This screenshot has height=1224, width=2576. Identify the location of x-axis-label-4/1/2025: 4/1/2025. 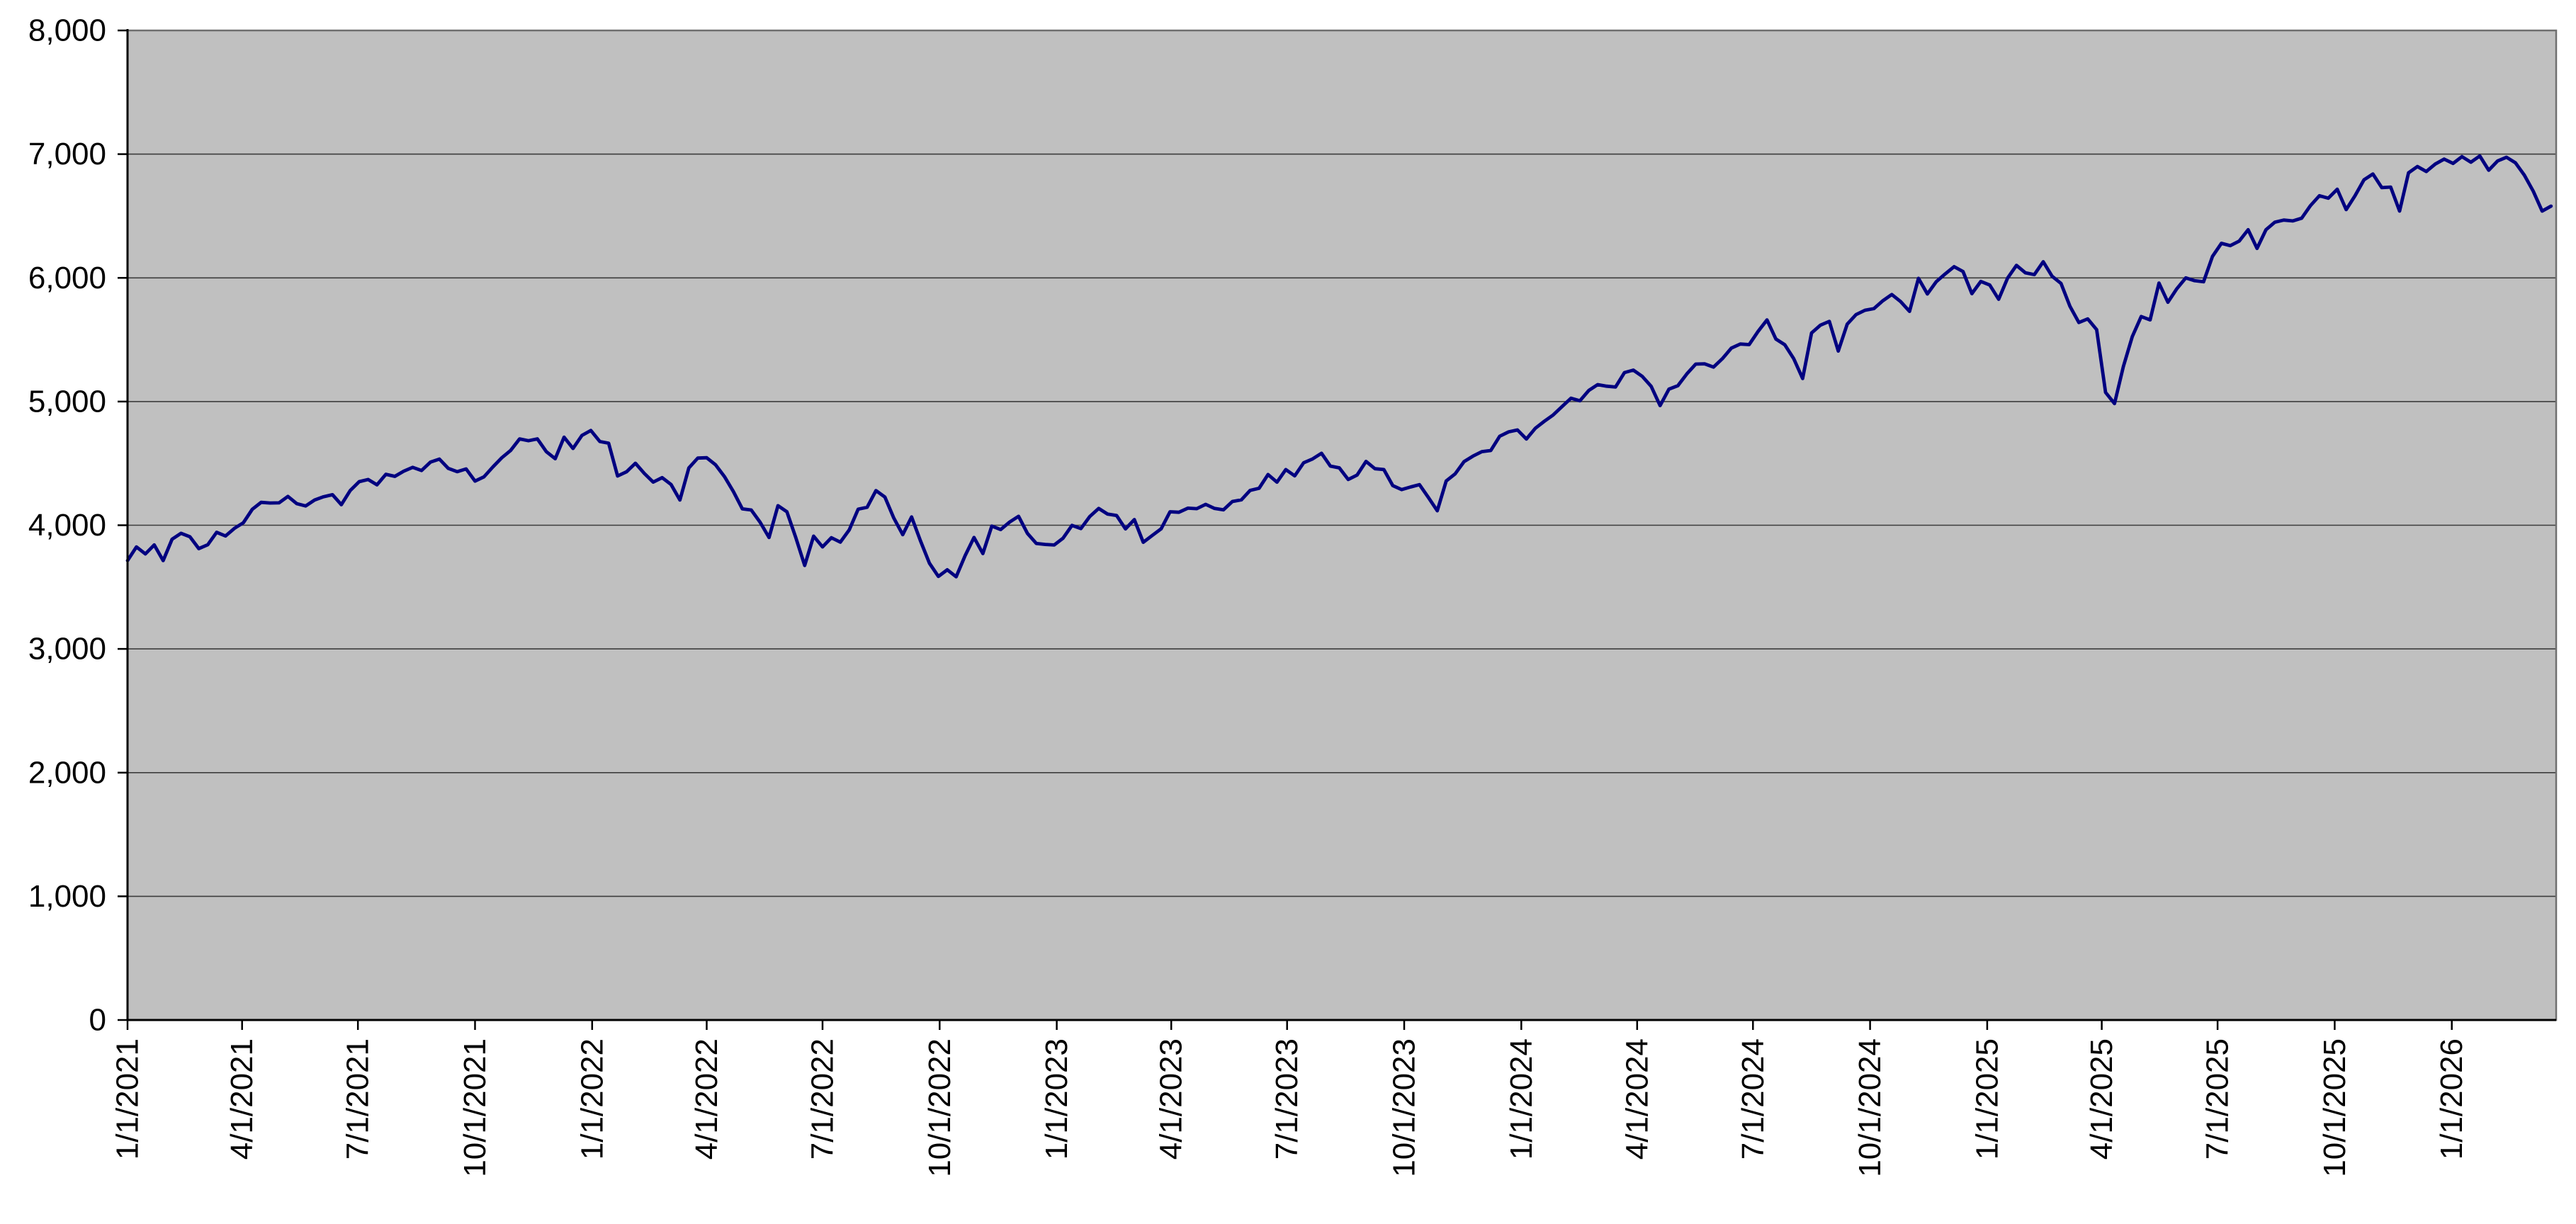
(2101, 1099).